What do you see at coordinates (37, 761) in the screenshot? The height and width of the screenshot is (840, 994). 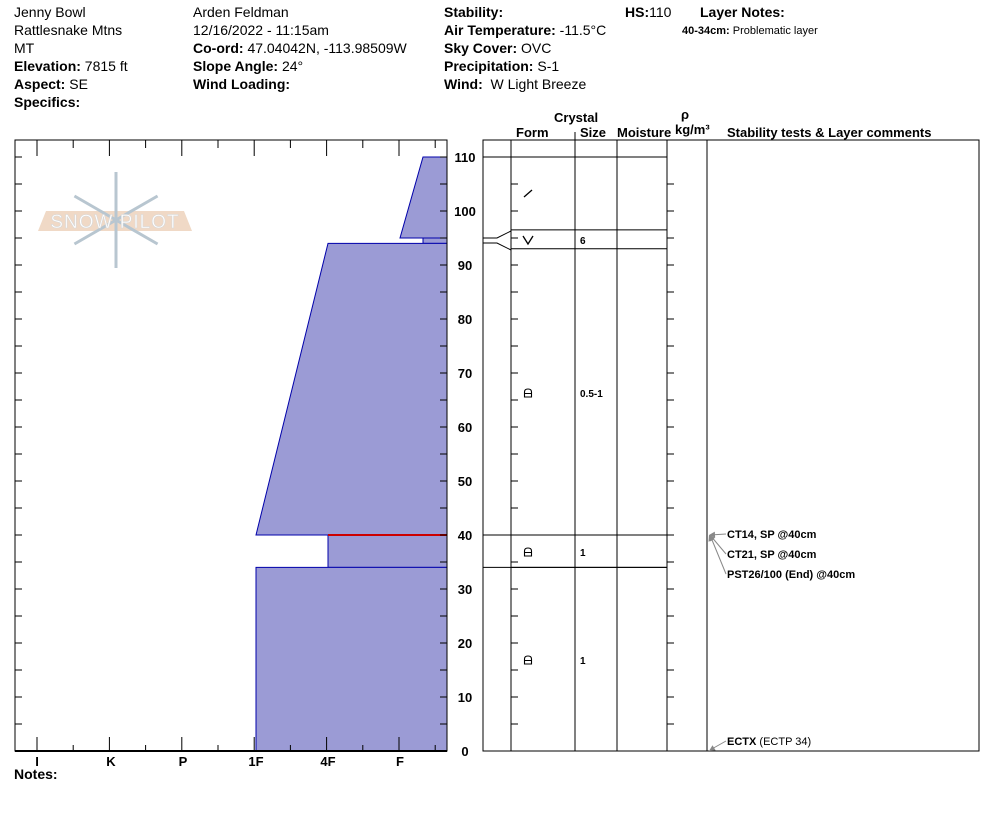 I see `hardness-label: I` at bounding box center [37, 761].